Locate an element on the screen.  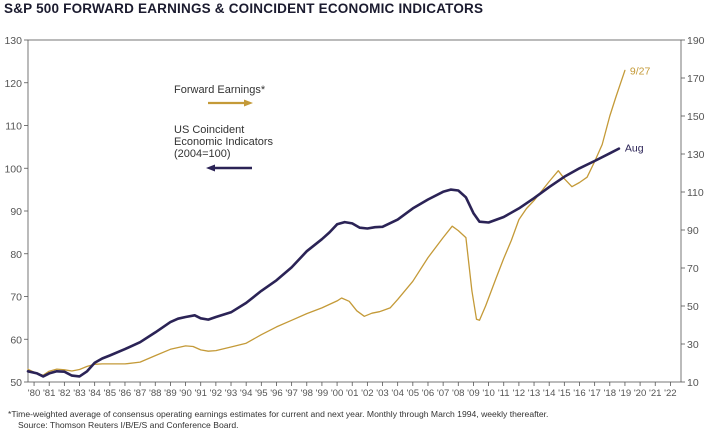
x-tick-label-26: '06 is located at coordinates (428, 393).